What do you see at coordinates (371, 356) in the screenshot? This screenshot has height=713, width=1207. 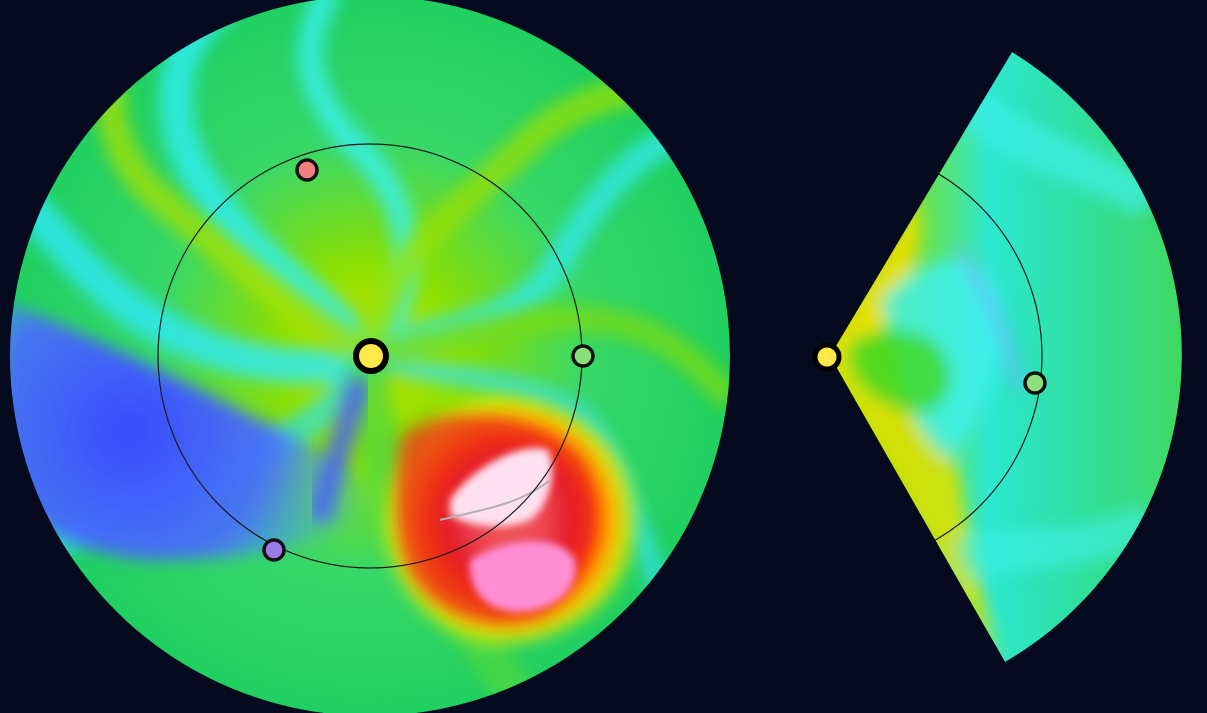 I see `sun-marker` at bounding box center [371, 356].